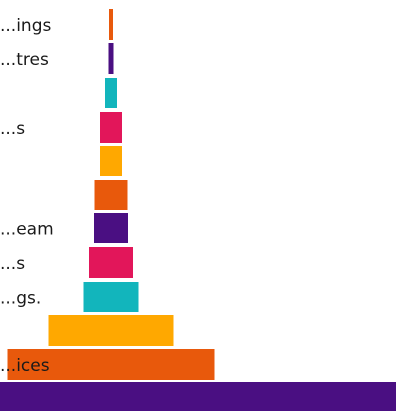  I want to click on category-label-8: ...gs., so click(20, 299).